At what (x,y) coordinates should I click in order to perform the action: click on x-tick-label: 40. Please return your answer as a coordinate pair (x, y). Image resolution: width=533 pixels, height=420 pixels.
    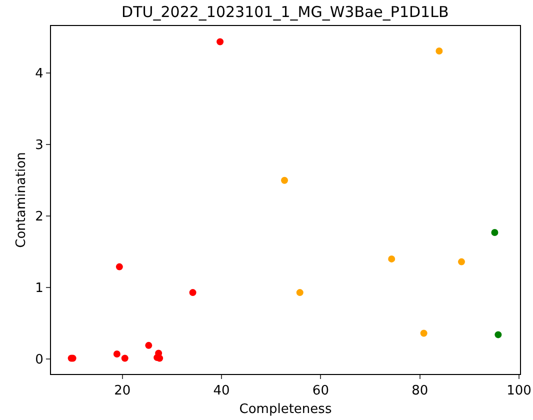
    Looking at the image, I should click on (221, 391).